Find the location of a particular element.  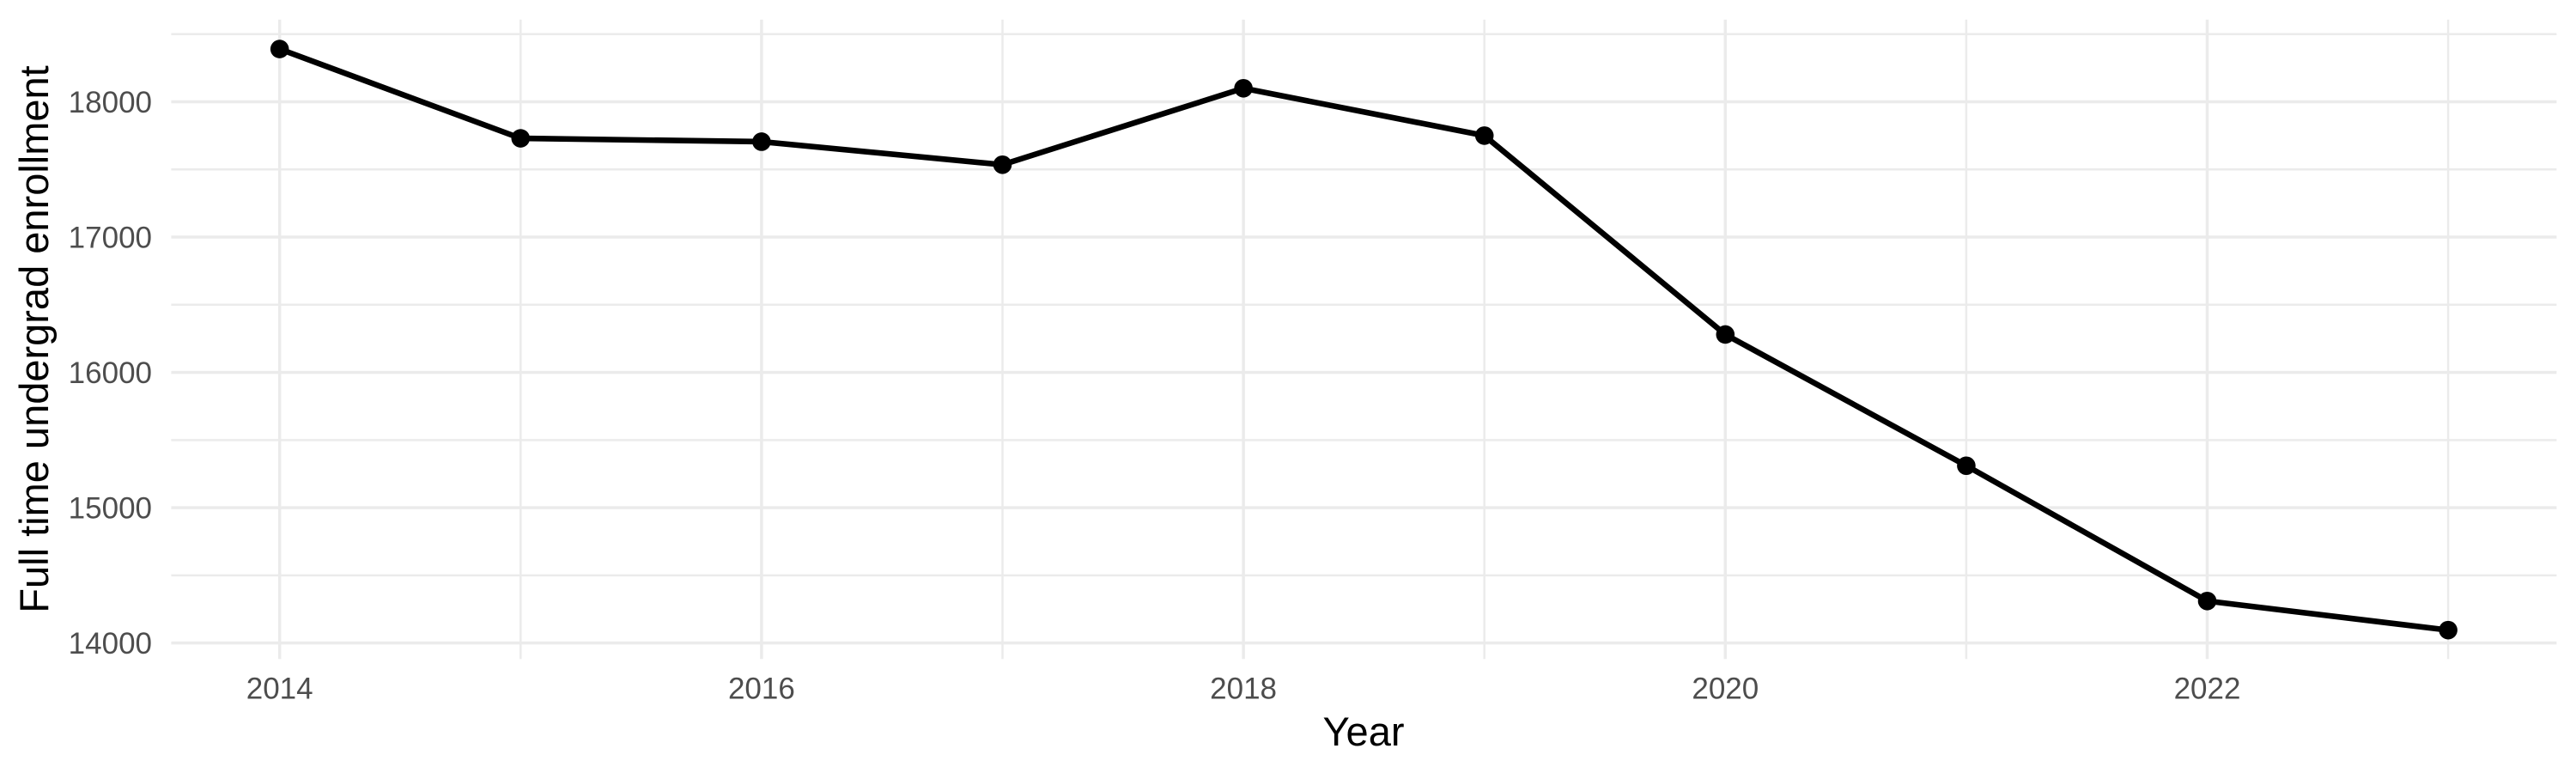

data-point-2016 is located at coordinates (761, 141).